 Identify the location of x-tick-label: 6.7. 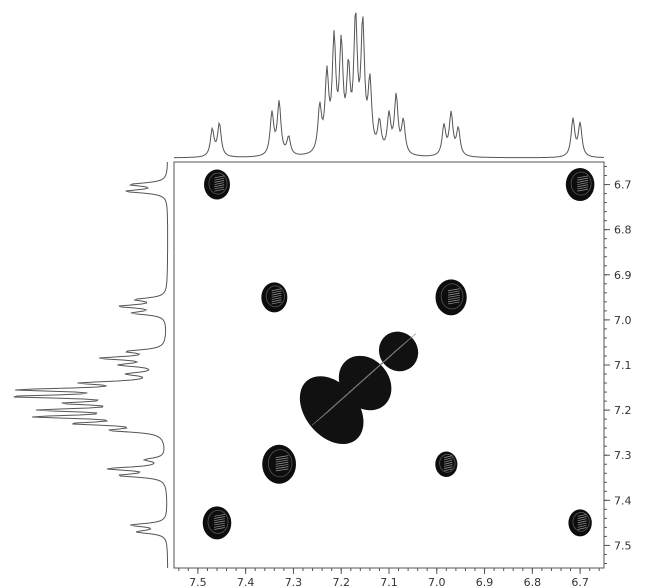
(580, 581).